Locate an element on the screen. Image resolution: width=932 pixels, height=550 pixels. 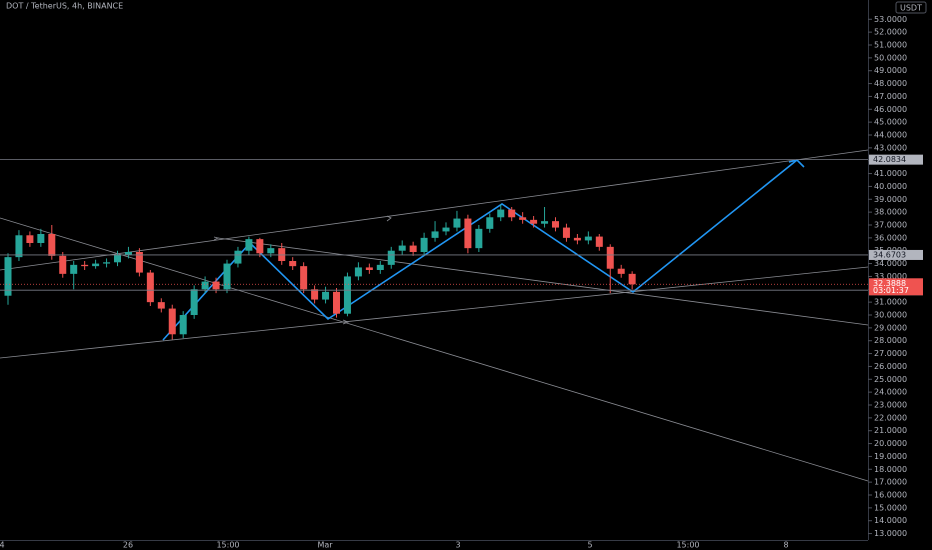
y-tick-label: 23.0000 is located at coordinates (890, 405).